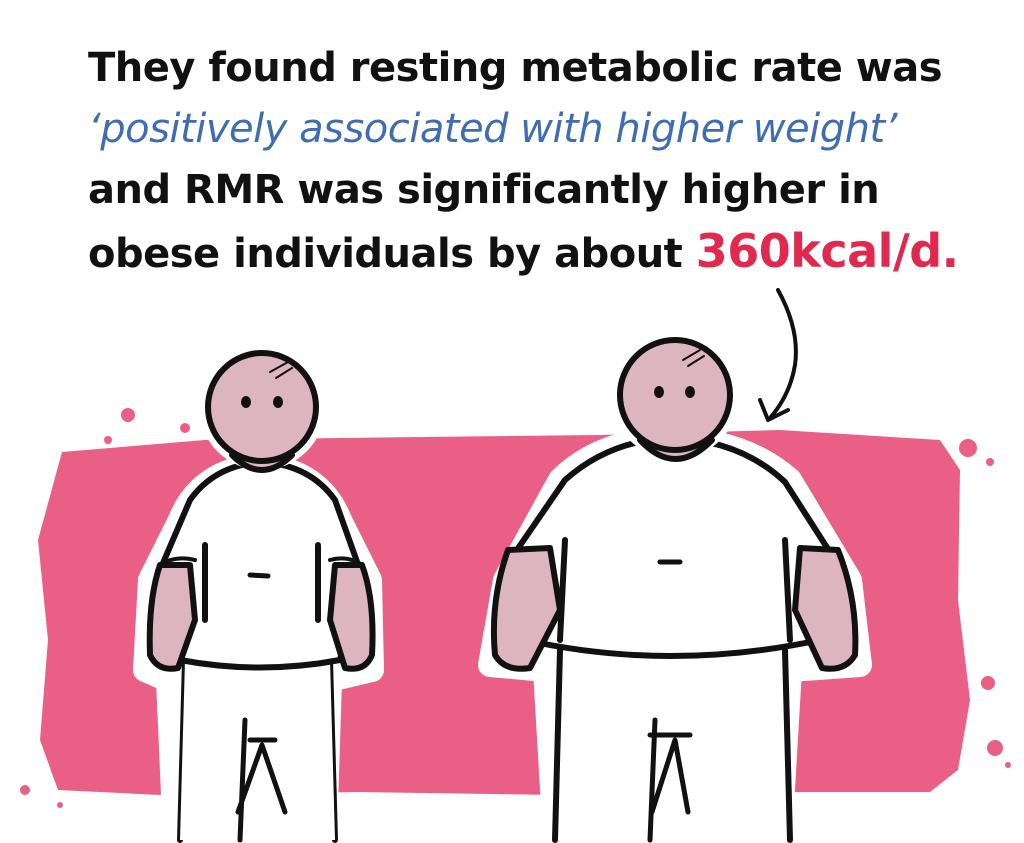 The width and height of the screenshot is (1024, 843). Describe the element at coordinates (385, 254) in the screenshot. I see `caption-line-4-text: obese individuals by about` at that location.